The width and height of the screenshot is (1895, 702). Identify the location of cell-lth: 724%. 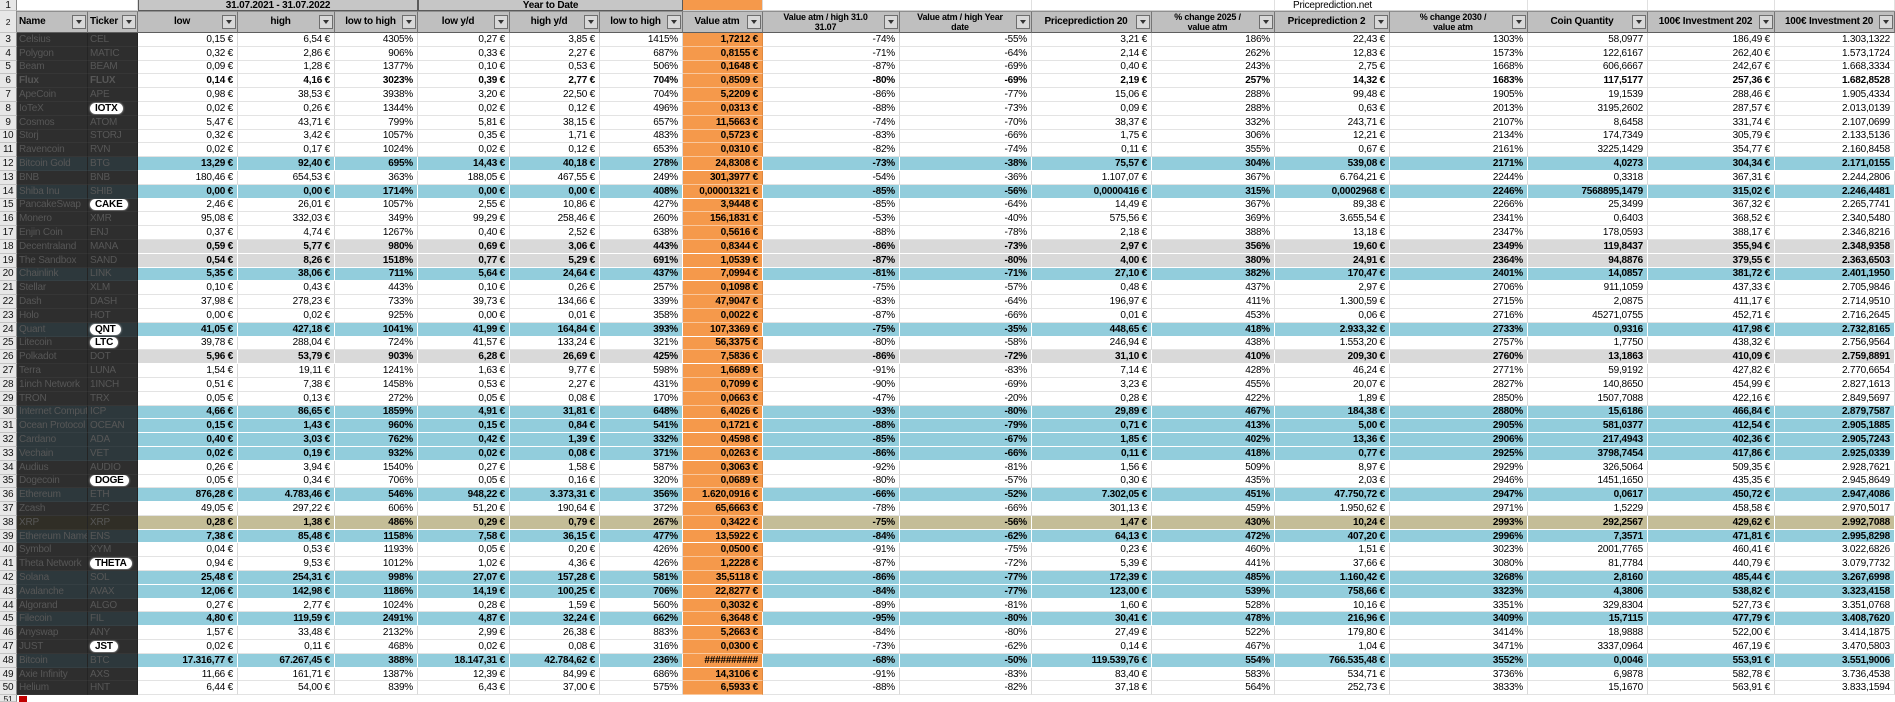
(376, 343).